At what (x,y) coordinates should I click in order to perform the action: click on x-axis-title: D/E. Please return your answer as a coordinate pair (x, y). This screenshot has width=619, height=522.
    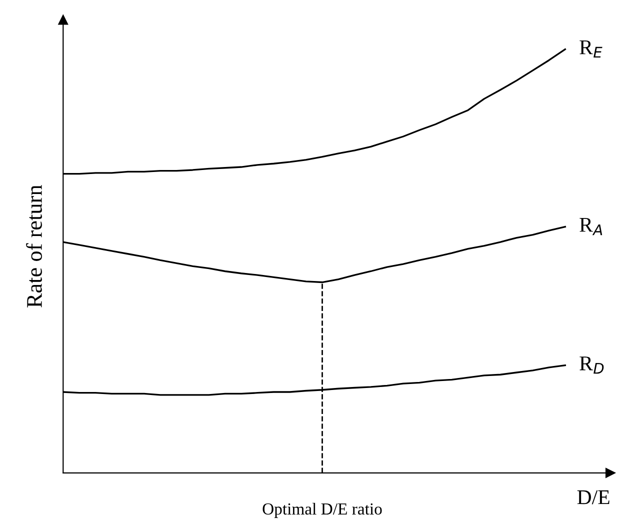
    Looking at the image, I should click on (593, 497).